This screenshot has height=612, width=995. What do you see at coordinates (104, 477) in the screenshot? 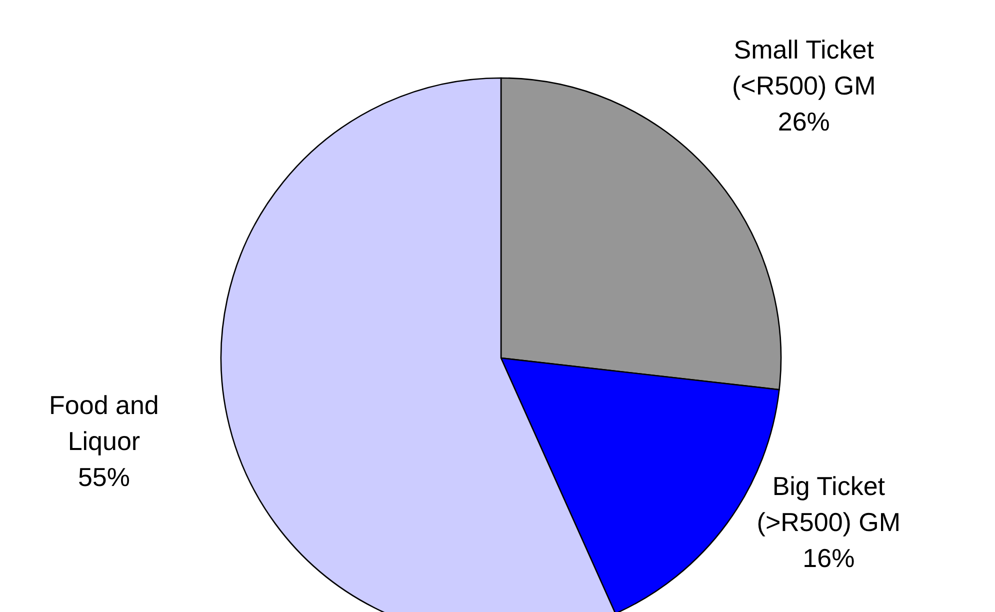
I see `data-label: 55%` at bounding box center [104, 477].